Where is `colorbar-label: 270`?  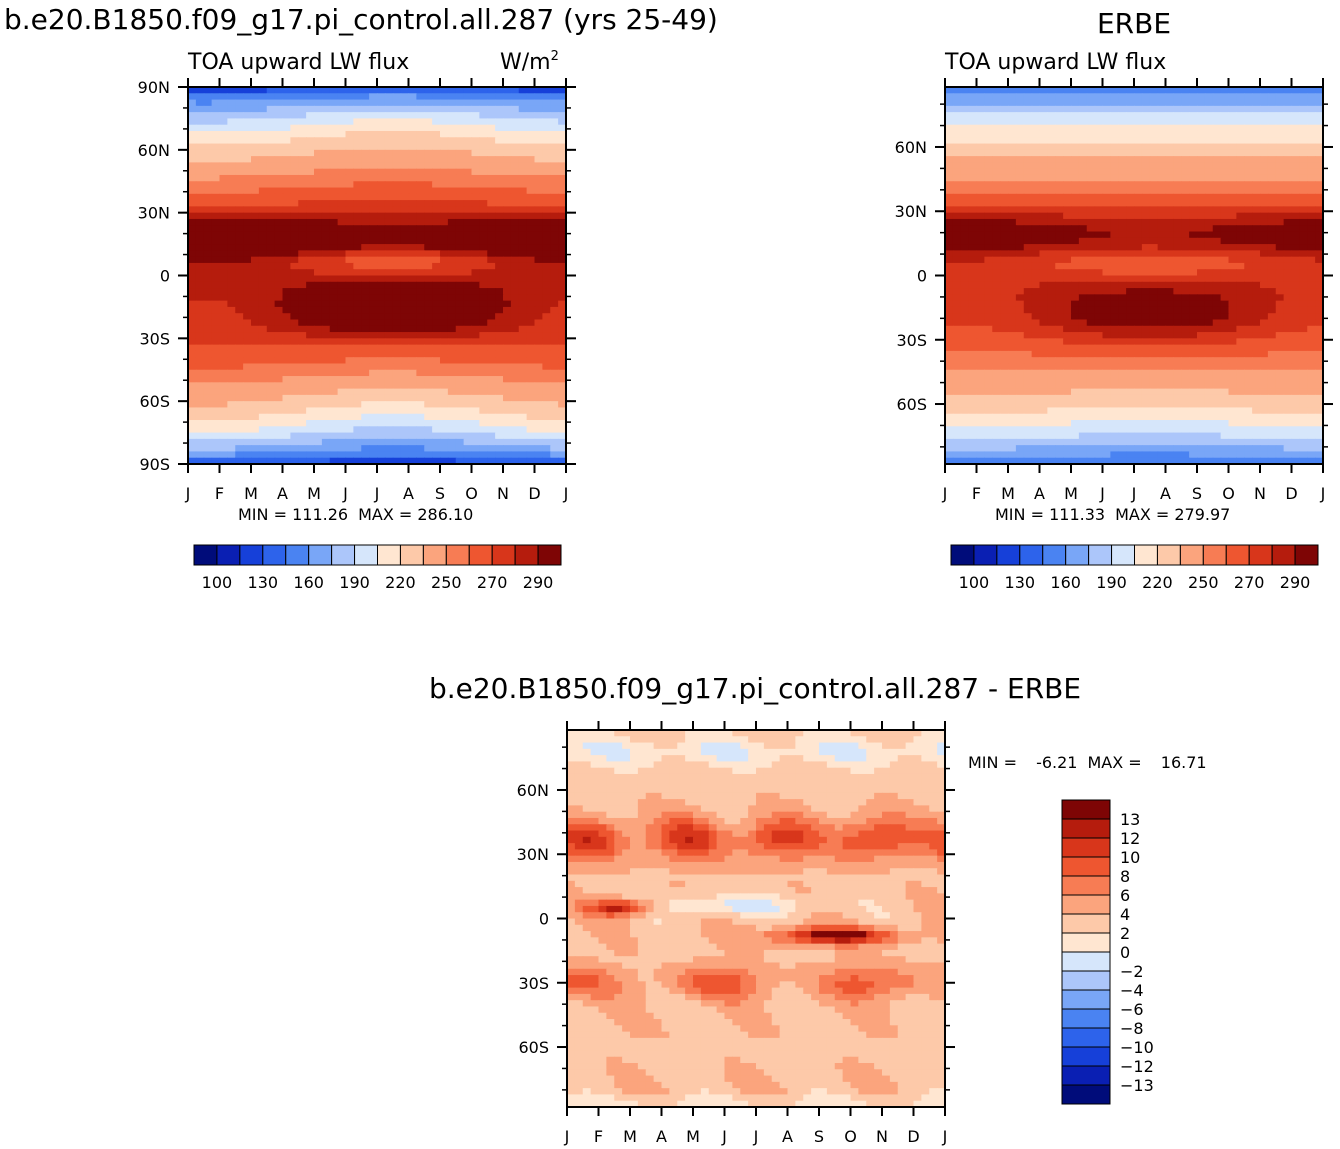 colorbar-label: 270 is located at coordinates (492, 582).